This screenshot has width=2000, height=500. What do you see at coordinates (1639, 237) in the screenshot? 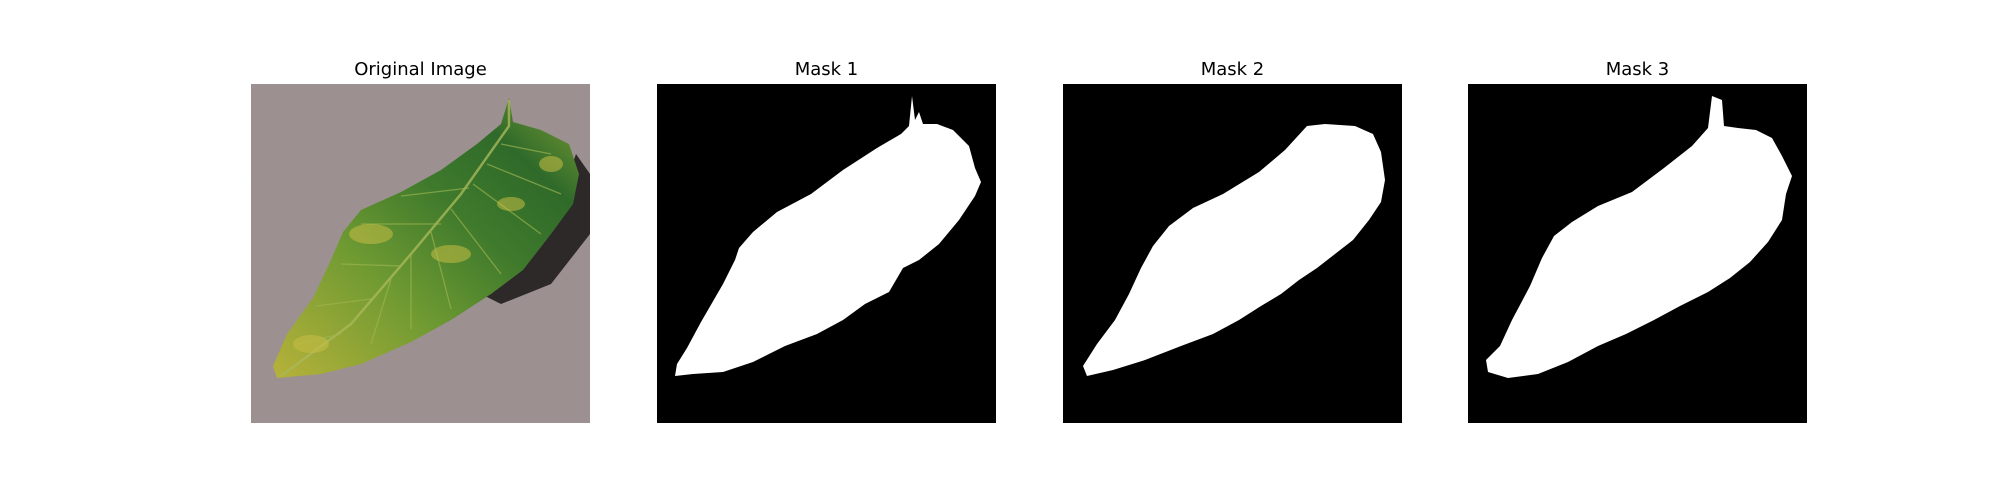
I see `mask-3-foreground` at bounding box center [1639, 237].